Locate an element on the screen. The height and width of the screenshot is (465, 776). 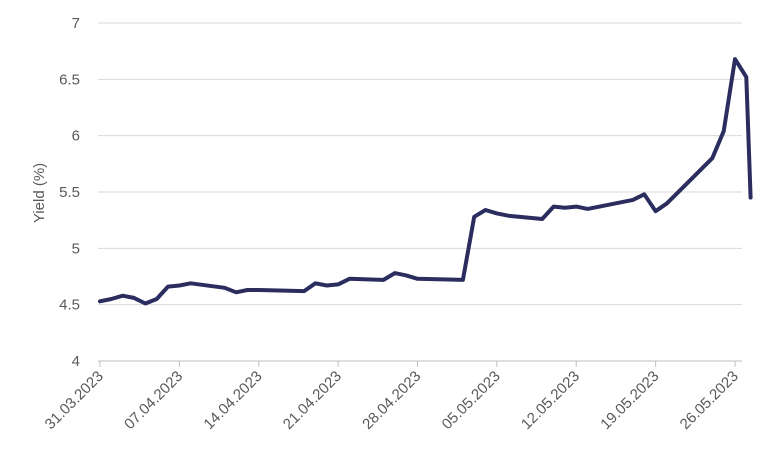
x-tick-label: 19.05.2023 is located at coordinates (629, 400).